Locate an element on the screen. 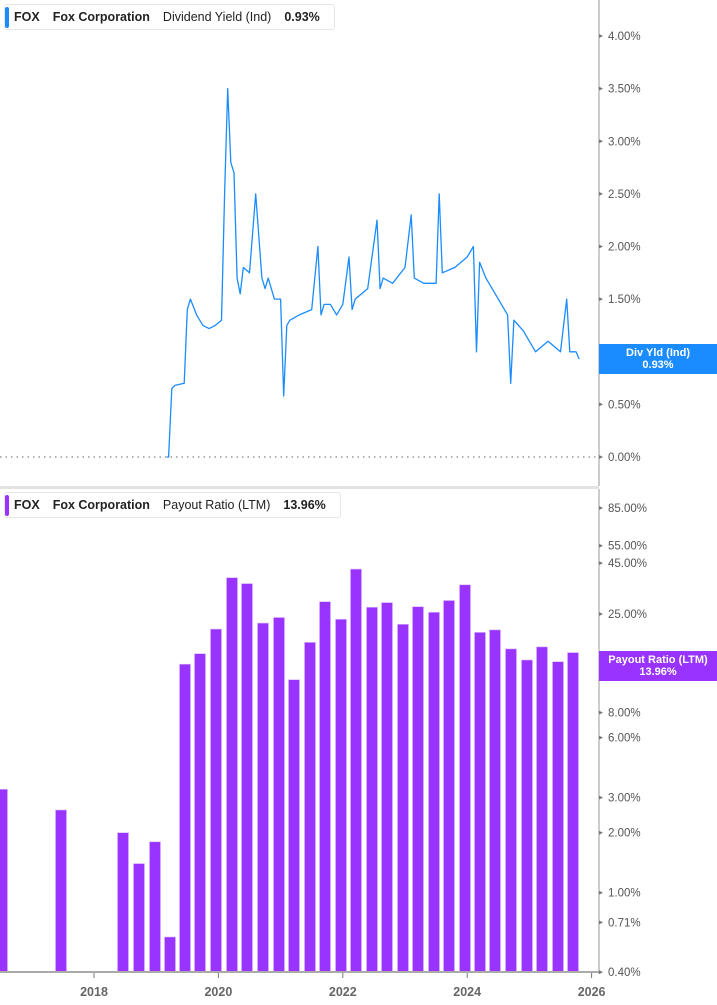 The height and width of the screenshot is (1005, 717). y-tick-label: 3.50% is located at coordinates (624, 90).